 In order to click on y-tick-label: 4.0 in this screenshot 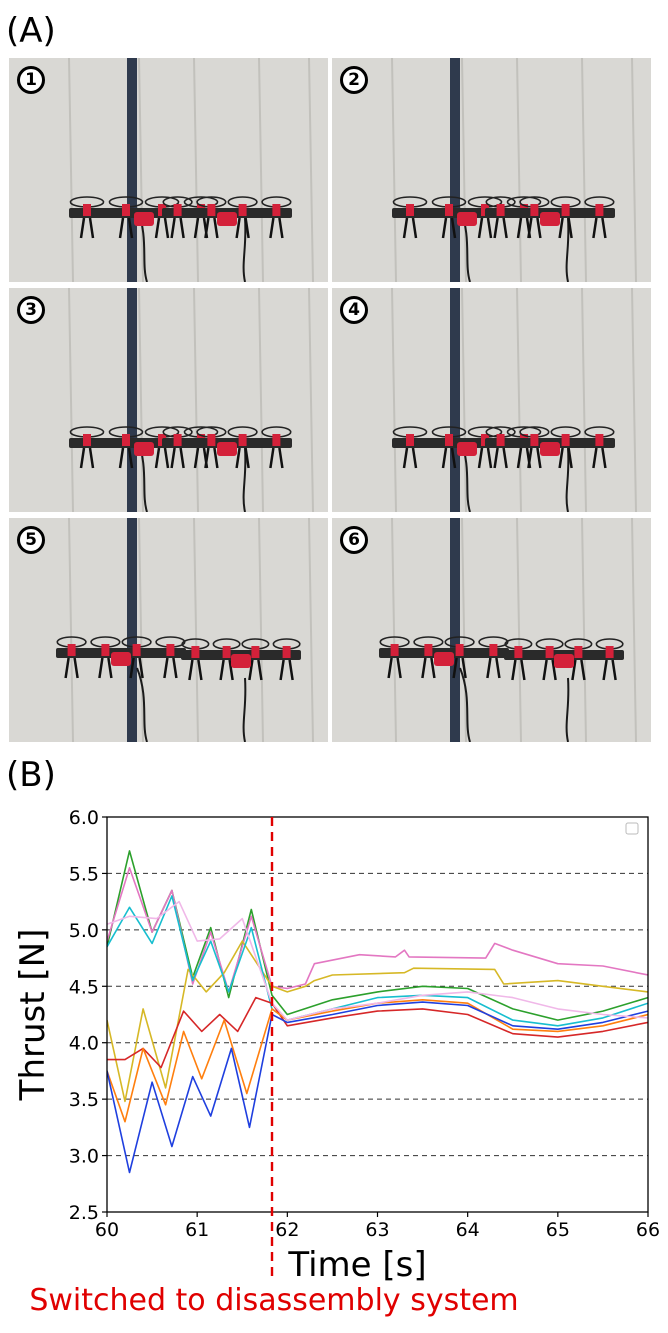, I will do `click(84, 1044)`.